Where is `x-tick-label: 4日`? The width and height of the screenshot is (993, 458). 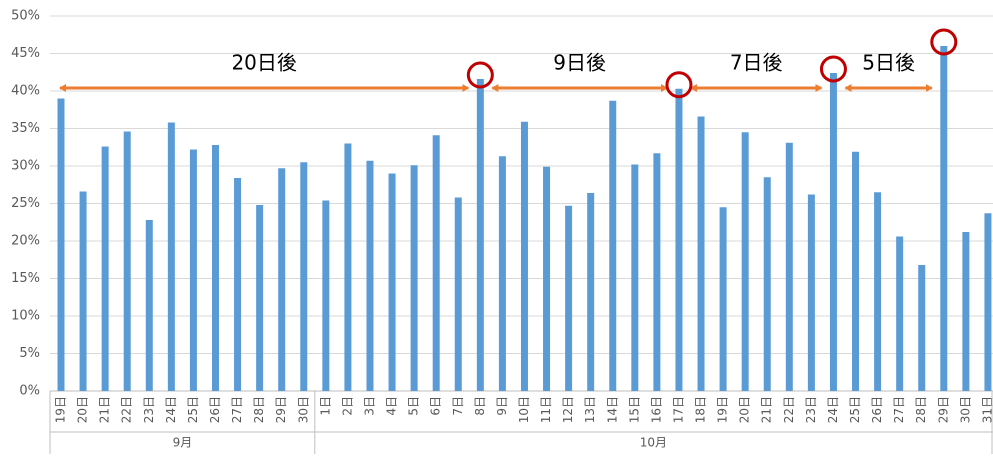 x-tick-label: 4日 is located at coordinates (392, 406).